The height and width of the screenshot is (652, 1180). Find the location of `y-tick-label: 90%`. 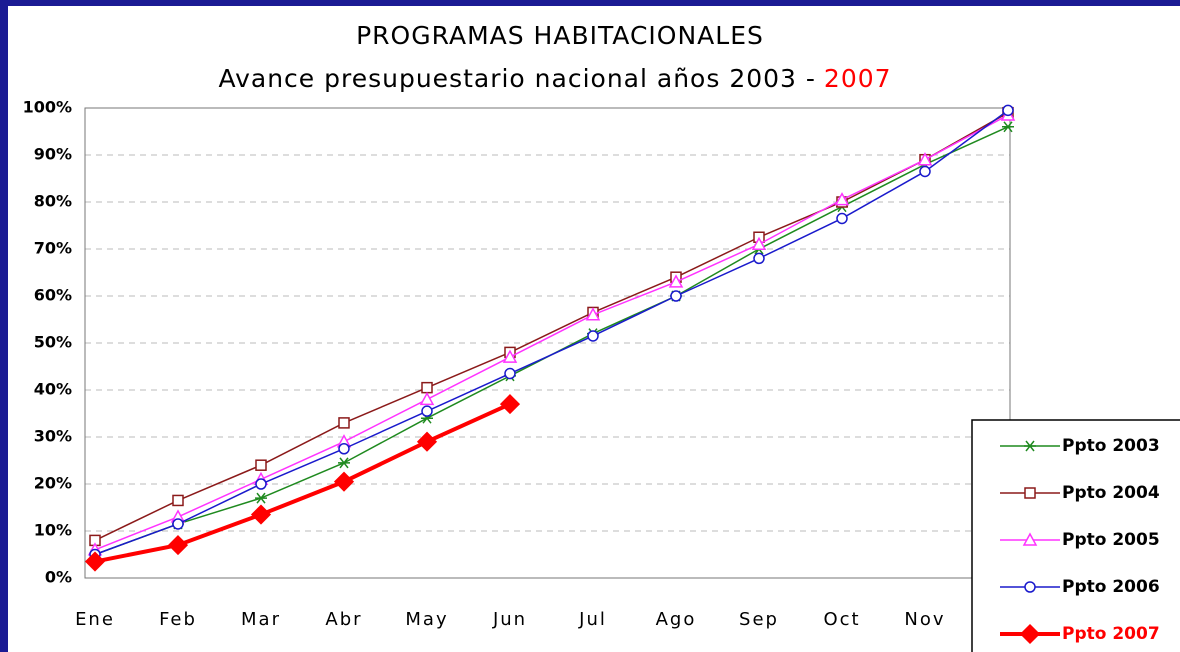

y-tick-label: 90% is located at coordinates (53, 154).